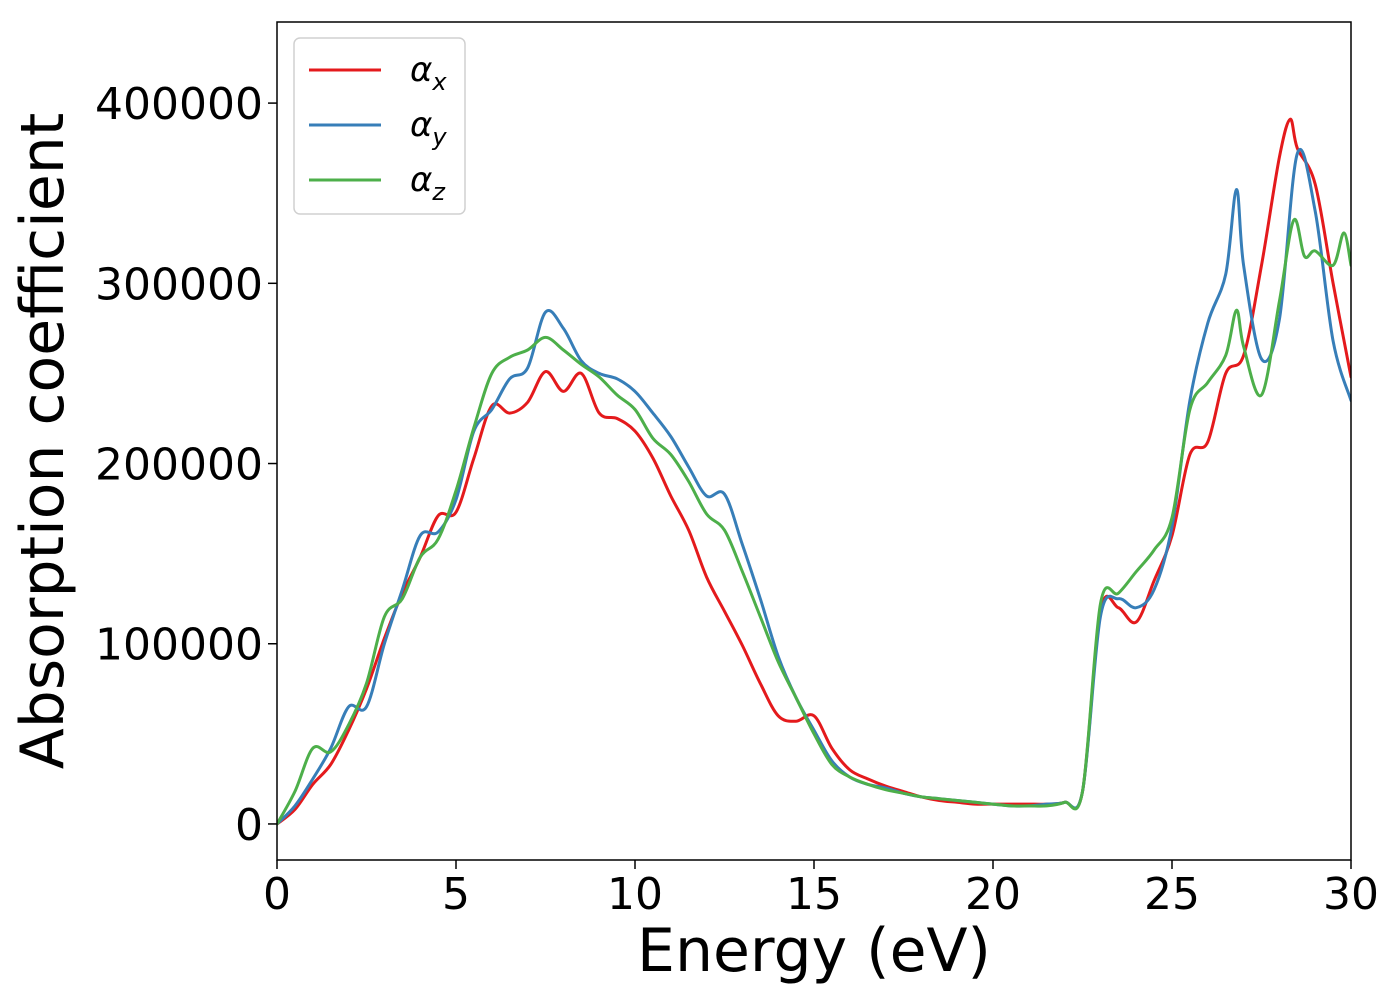  Describe the element at coordinates (439, 137) in the screenshot. I see `legend-subscript-y: y` at that location.